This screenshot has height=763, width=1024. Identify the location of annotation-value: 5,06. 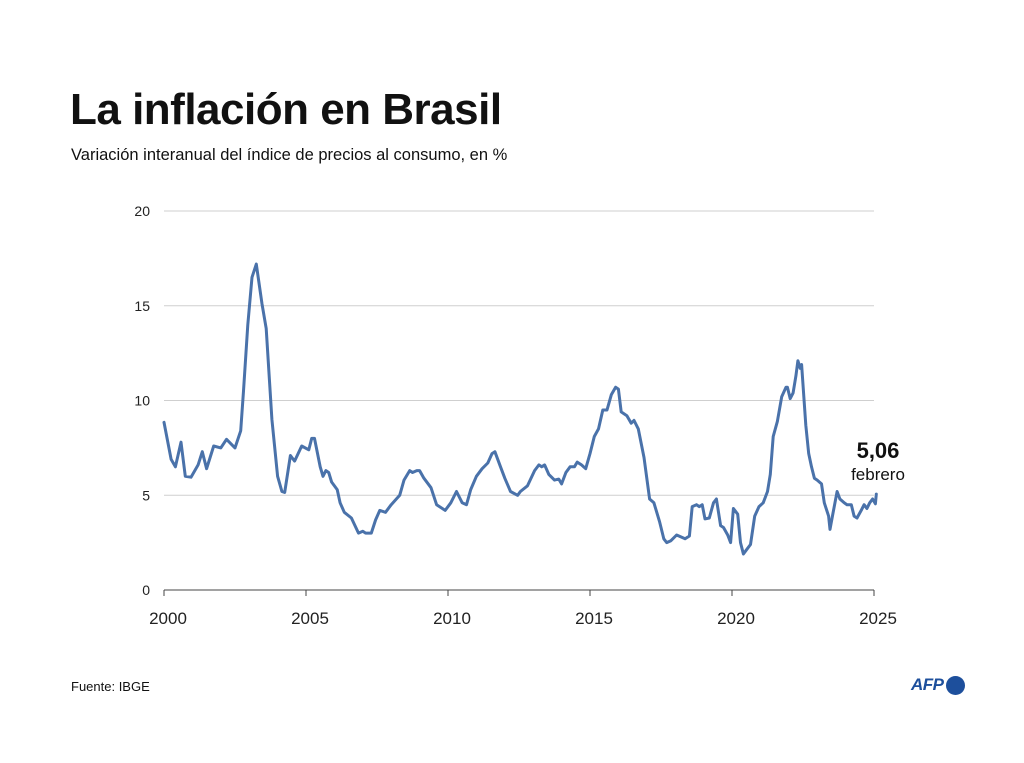
(878, 450).